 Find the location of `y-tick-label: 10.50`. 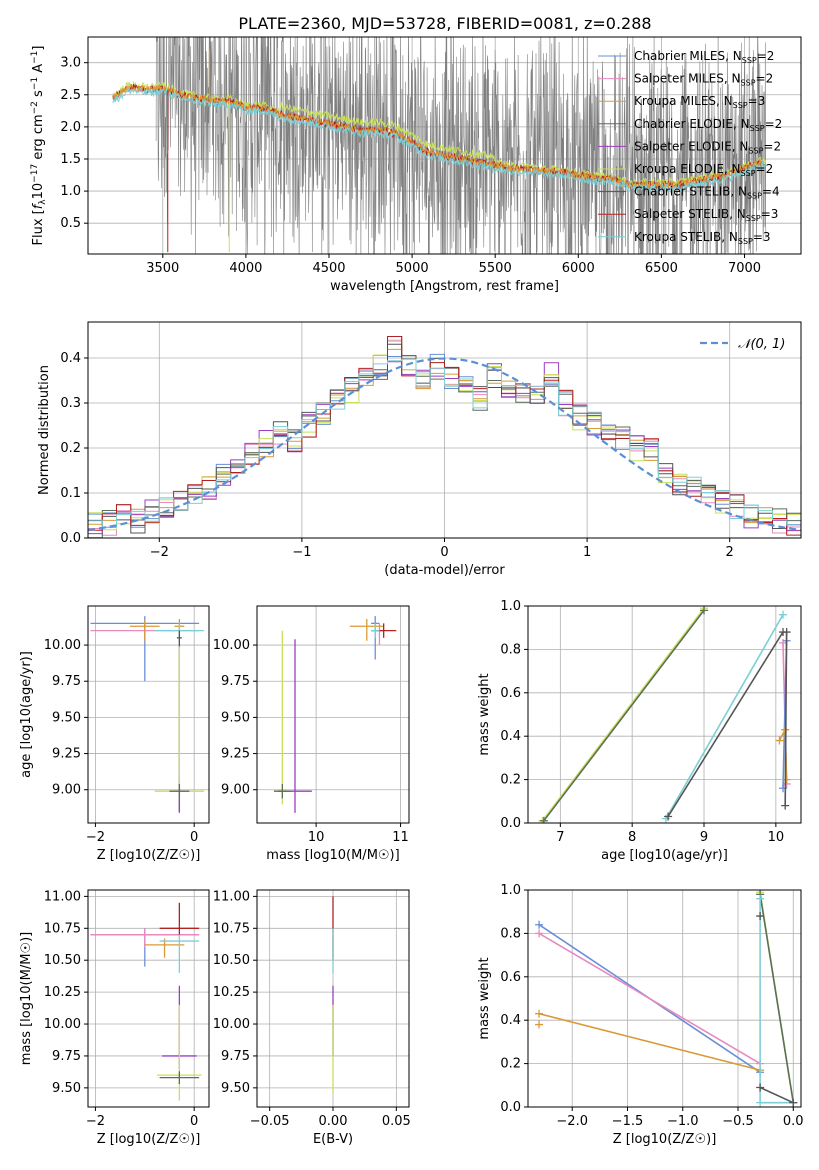

y-tick-label: 10.50 is located at coordinates (231, 960).